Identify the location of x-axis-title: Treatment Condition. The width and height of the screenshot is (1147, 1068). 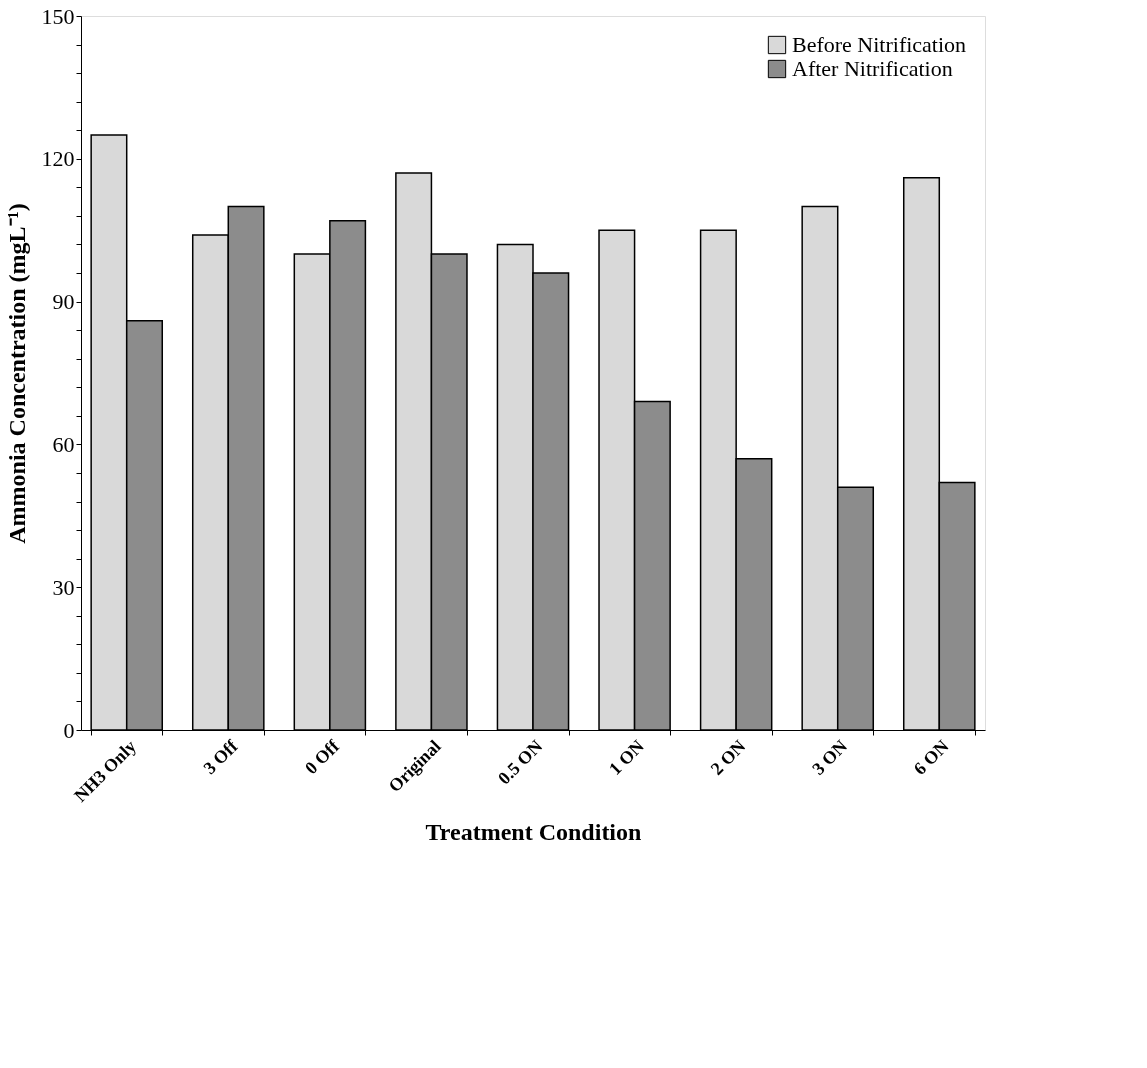
(533, 831).